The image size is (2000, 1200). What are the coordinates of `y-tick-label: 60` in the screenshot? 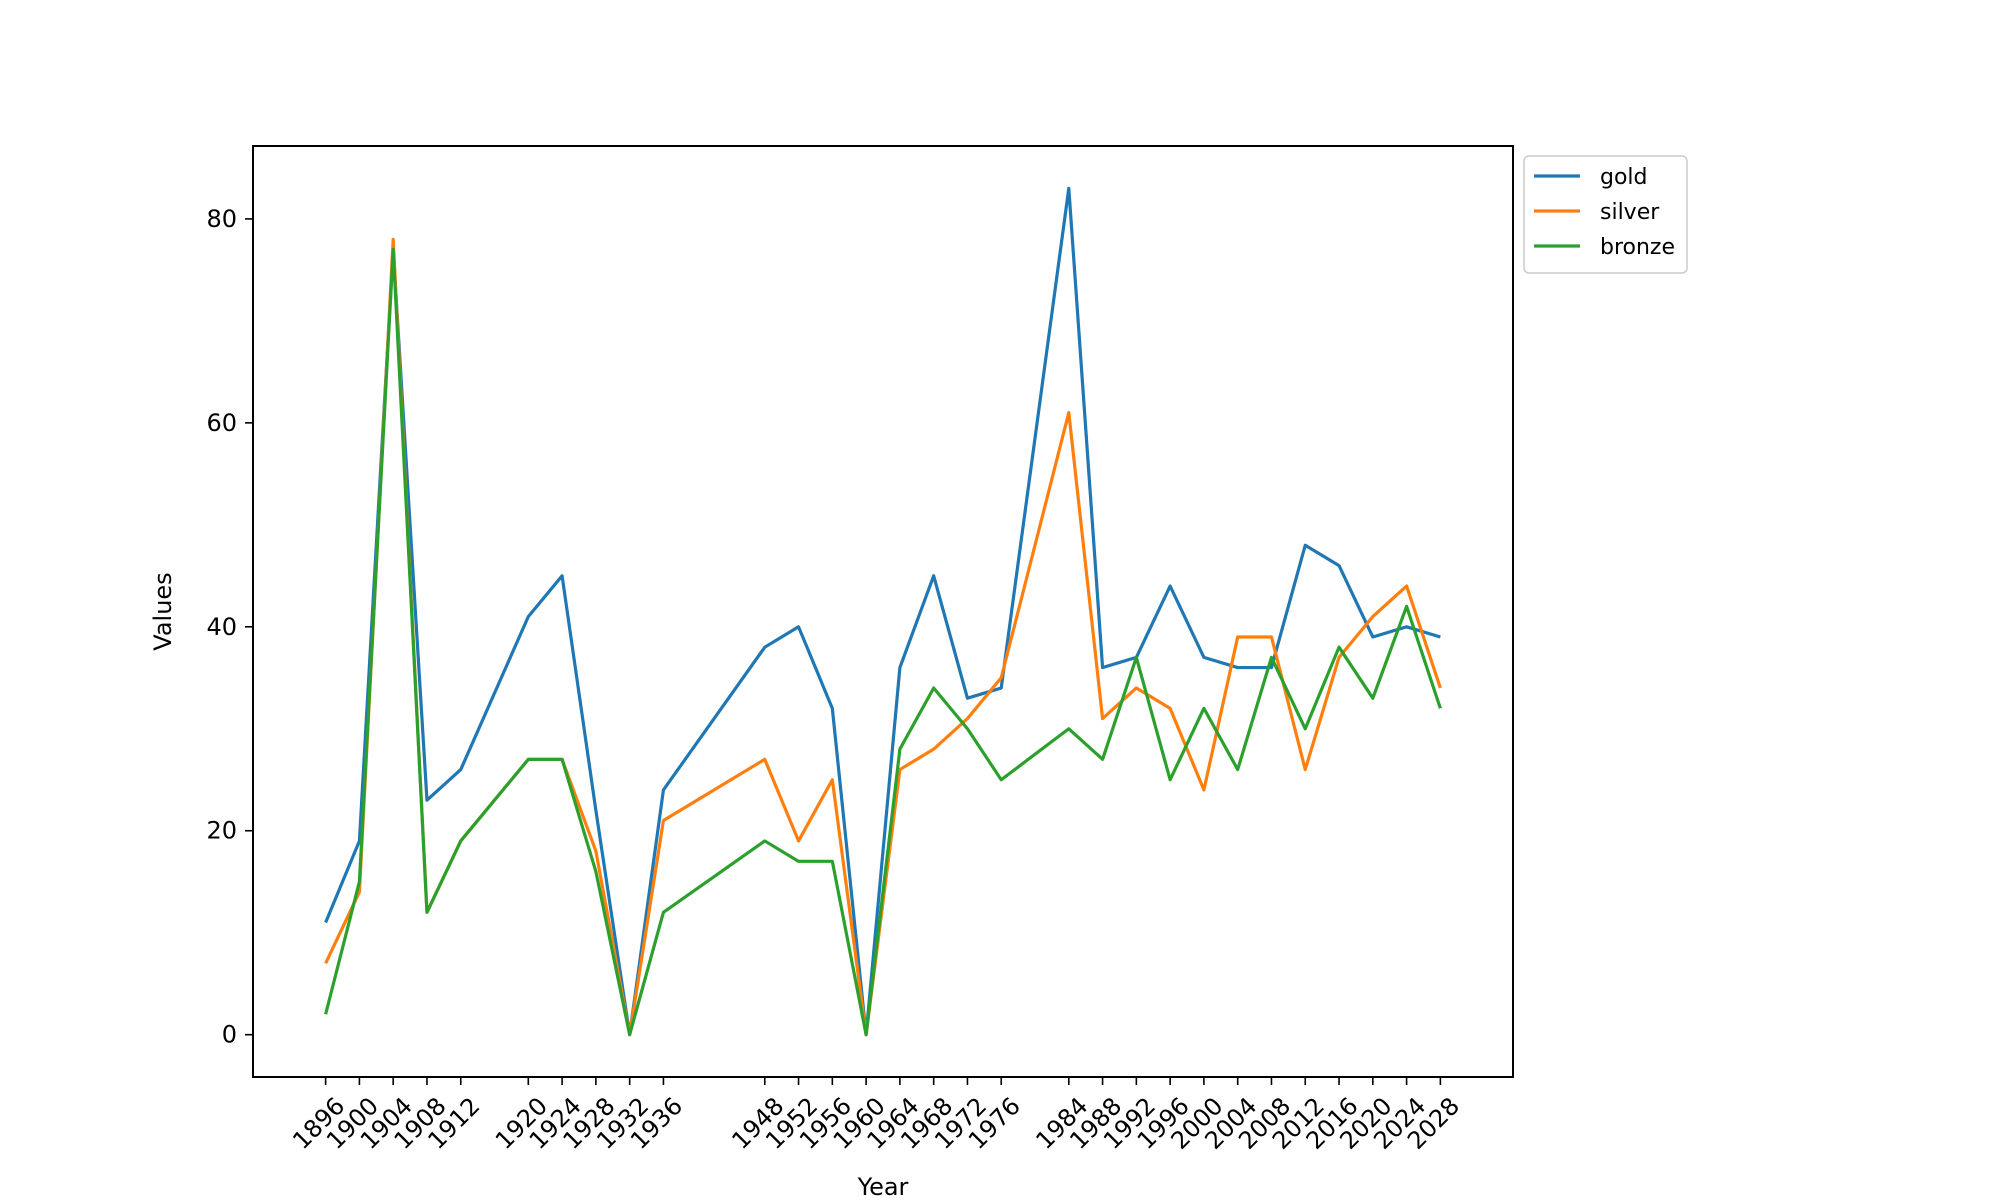 It's located at (221, 423).